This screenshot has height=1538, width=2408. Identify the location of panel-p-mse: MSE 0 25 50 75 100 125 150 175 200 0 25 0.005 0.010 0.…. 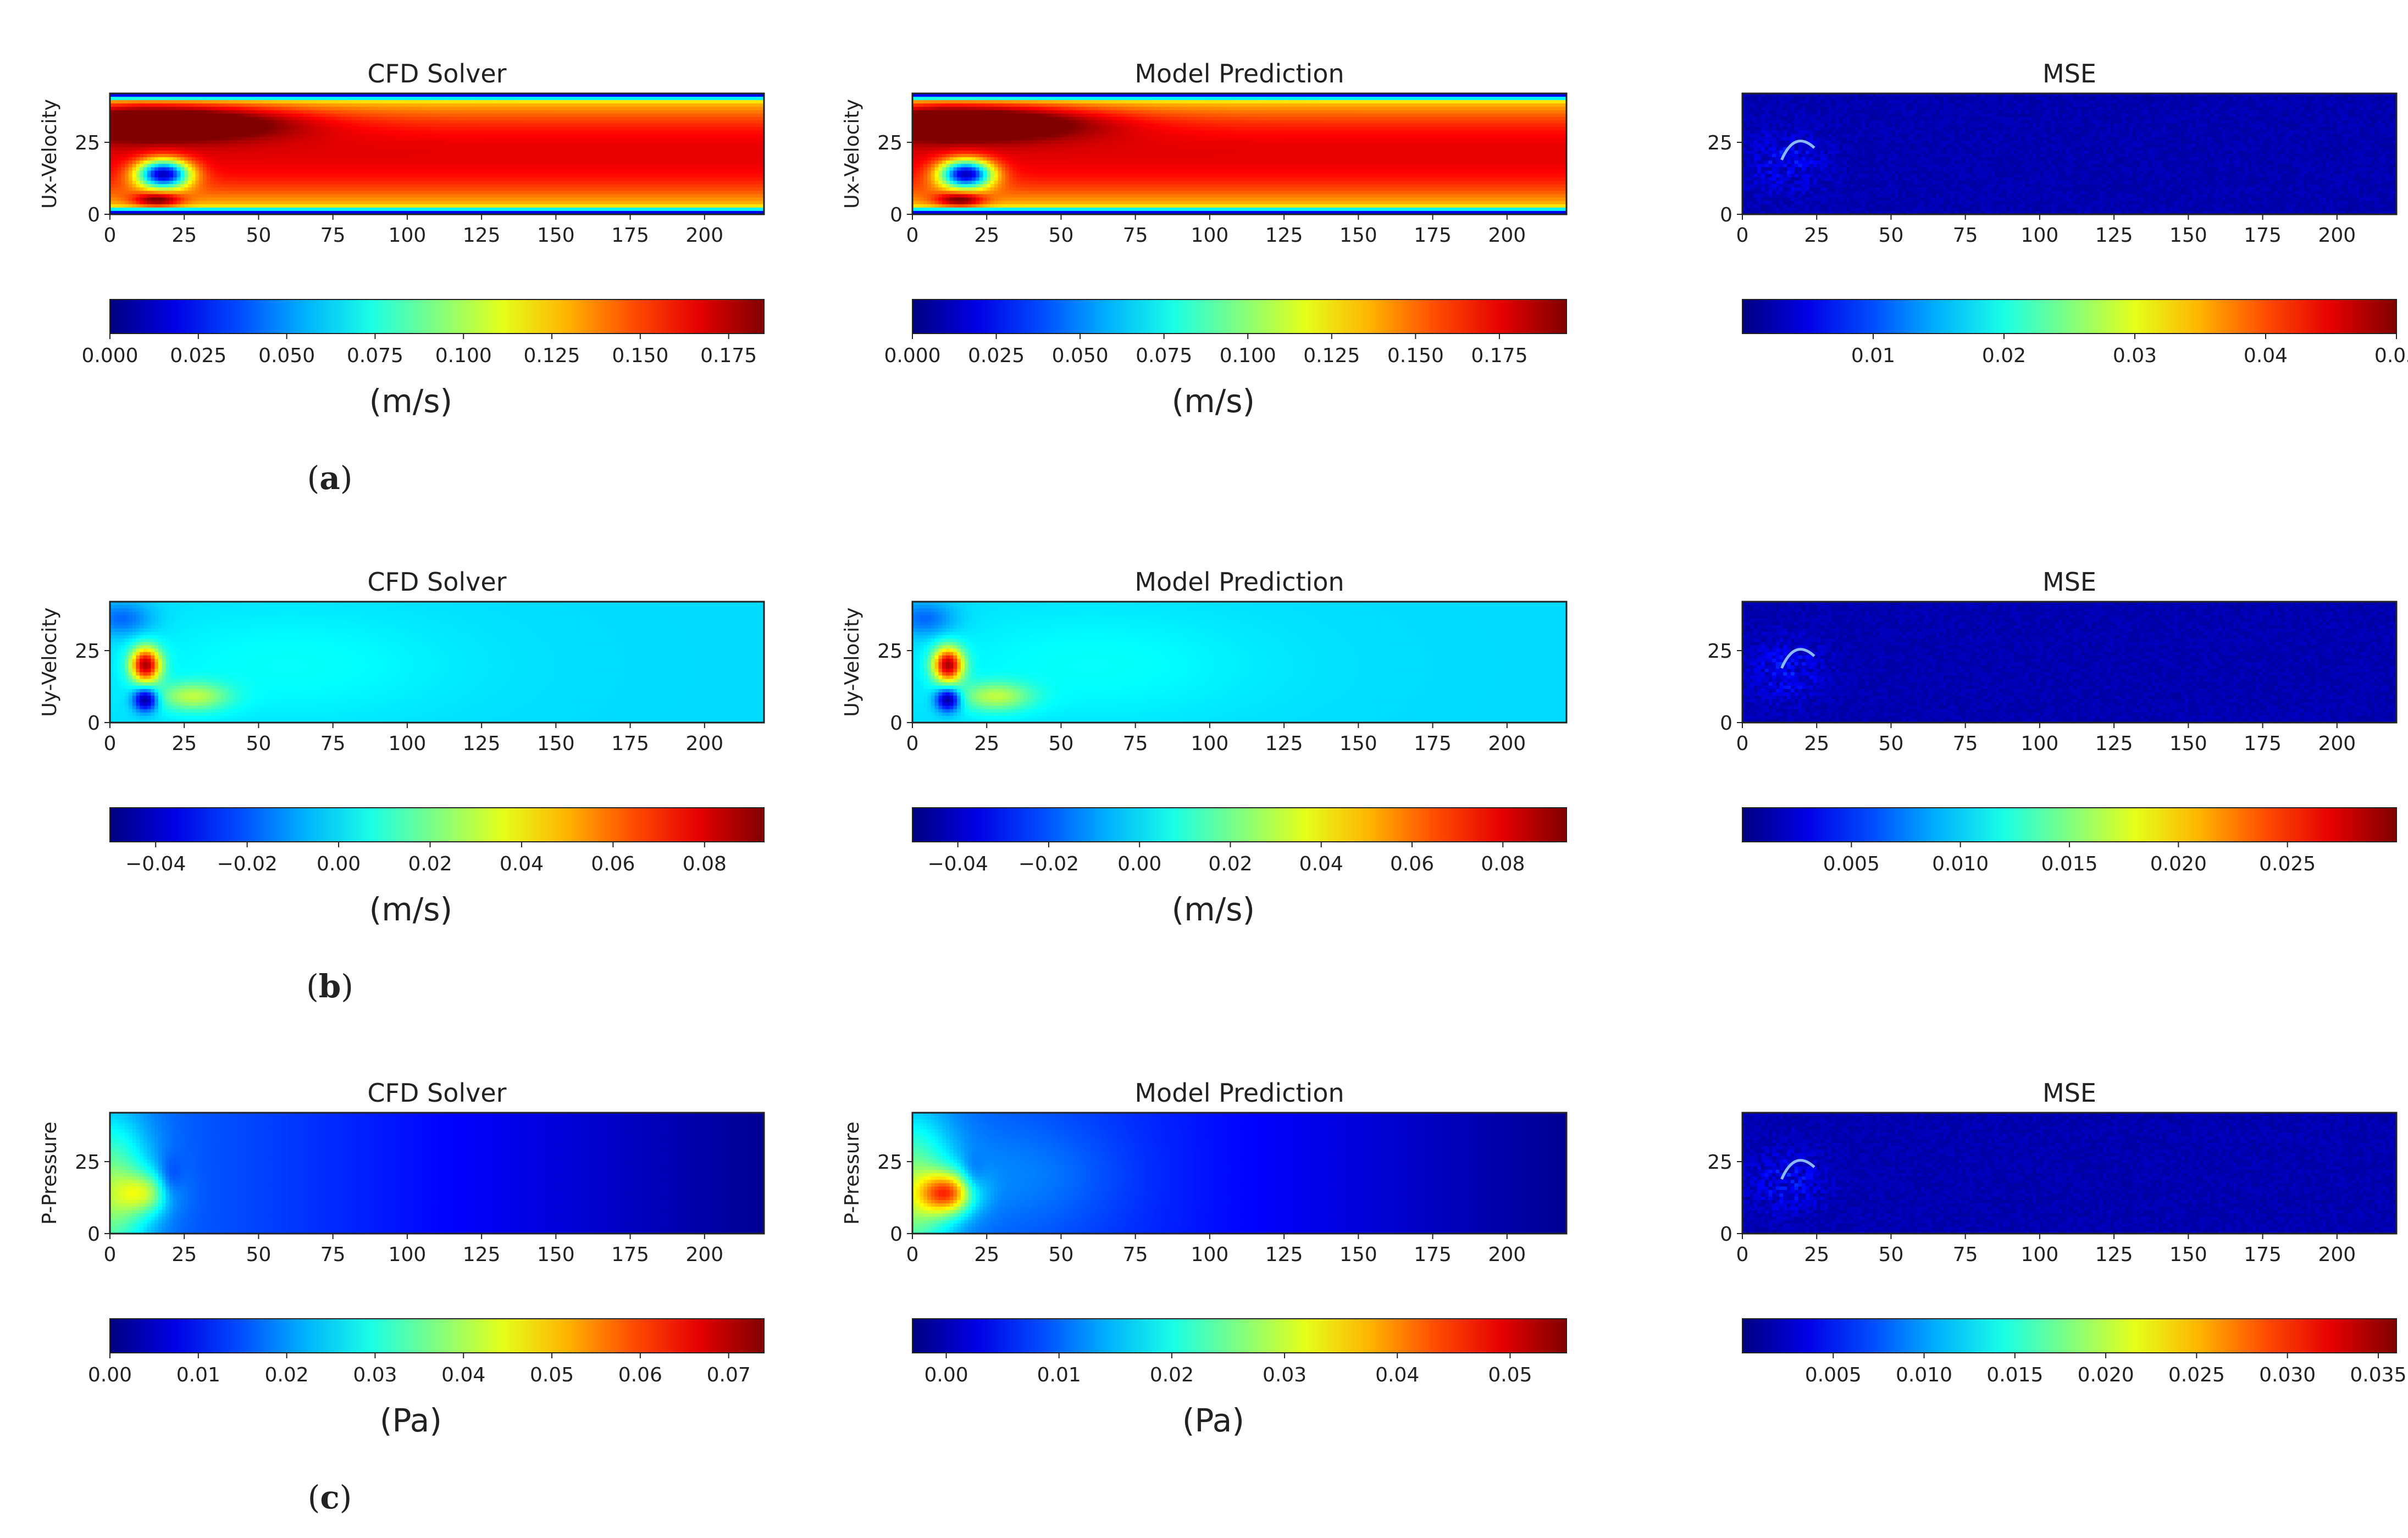
(2056, 1232).